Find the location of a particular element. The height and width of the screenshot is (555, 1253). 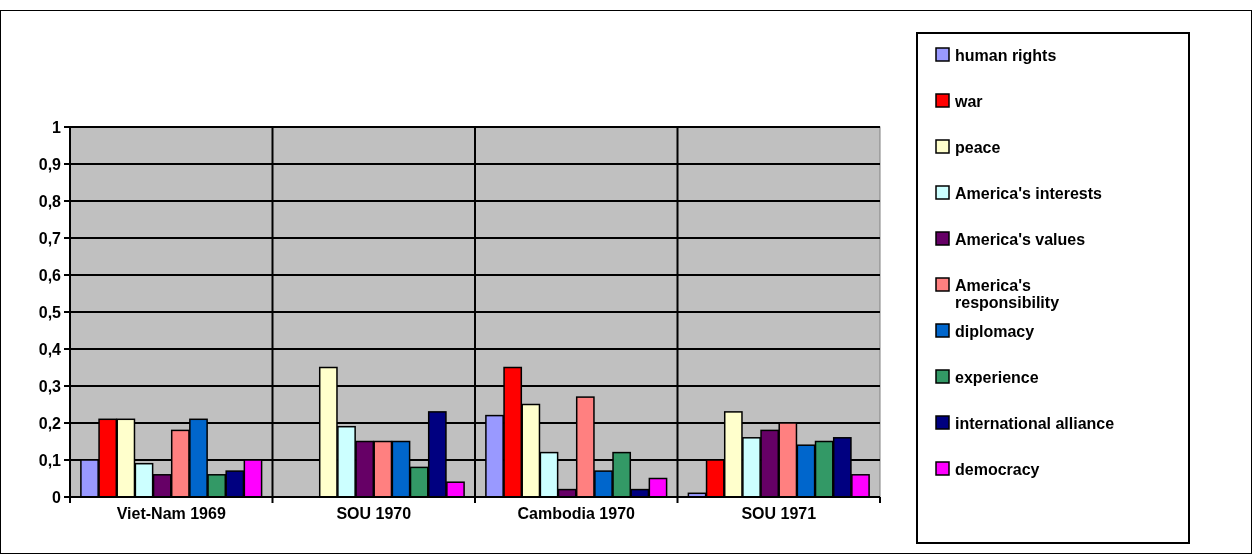

legend-label: peace is located at coordinates (978, 147).